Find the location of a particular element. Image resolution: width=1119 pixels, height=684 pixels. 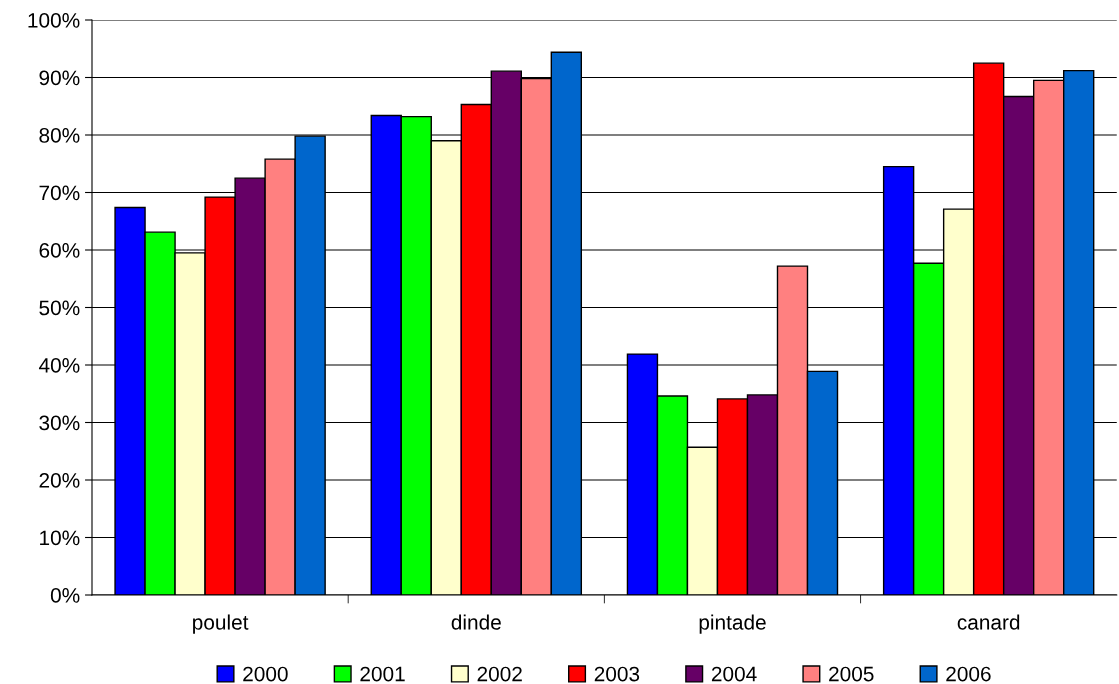

legend-label: 2005 is located at coordinates (851, 674).